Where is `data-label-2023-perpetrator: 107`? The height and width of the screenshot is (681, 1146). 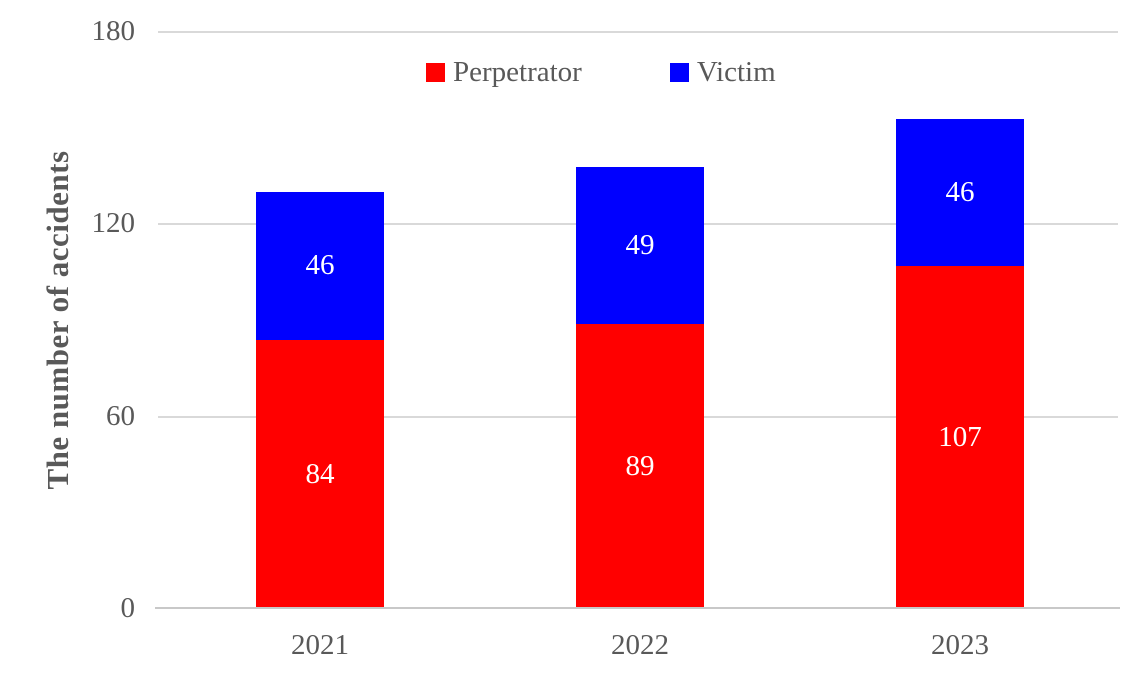
data-label-2023-perpetrator: 107 is located at coordinates (960, 436).